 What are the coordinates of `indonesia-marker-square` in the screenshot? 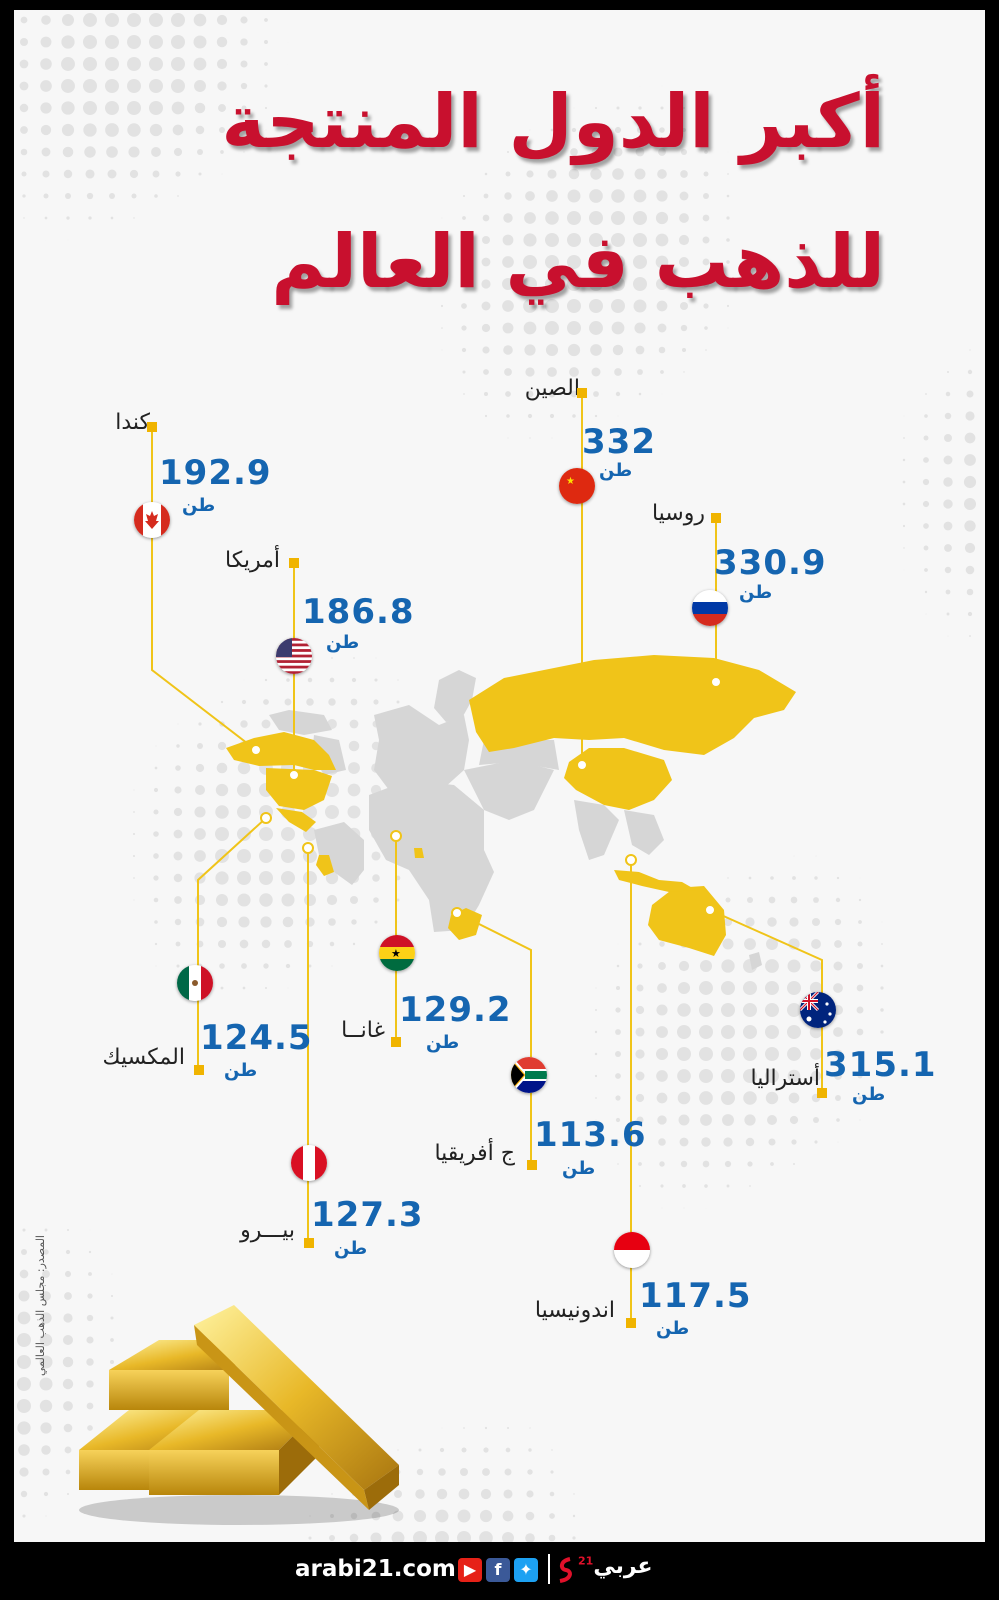 It's located at (631, 1323).